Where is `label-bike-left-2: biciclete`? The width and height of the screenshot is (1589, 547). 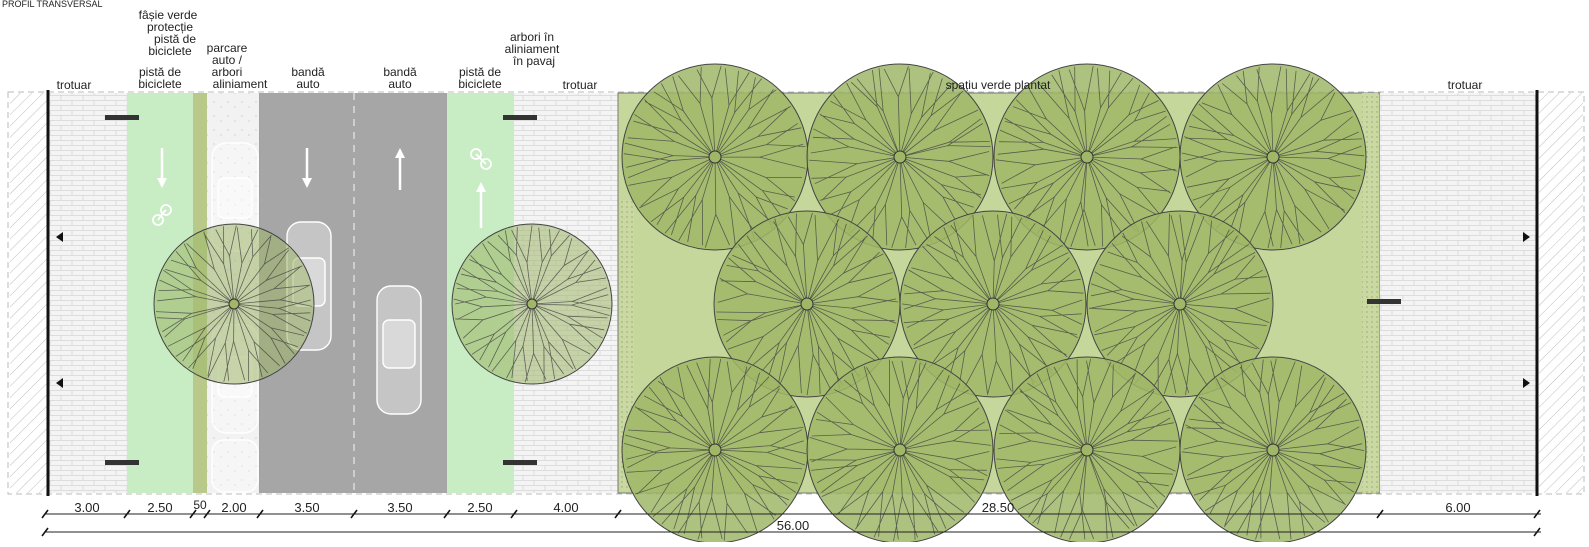
label-bike-left-2: biciclete is located at coordinates (160, 84).